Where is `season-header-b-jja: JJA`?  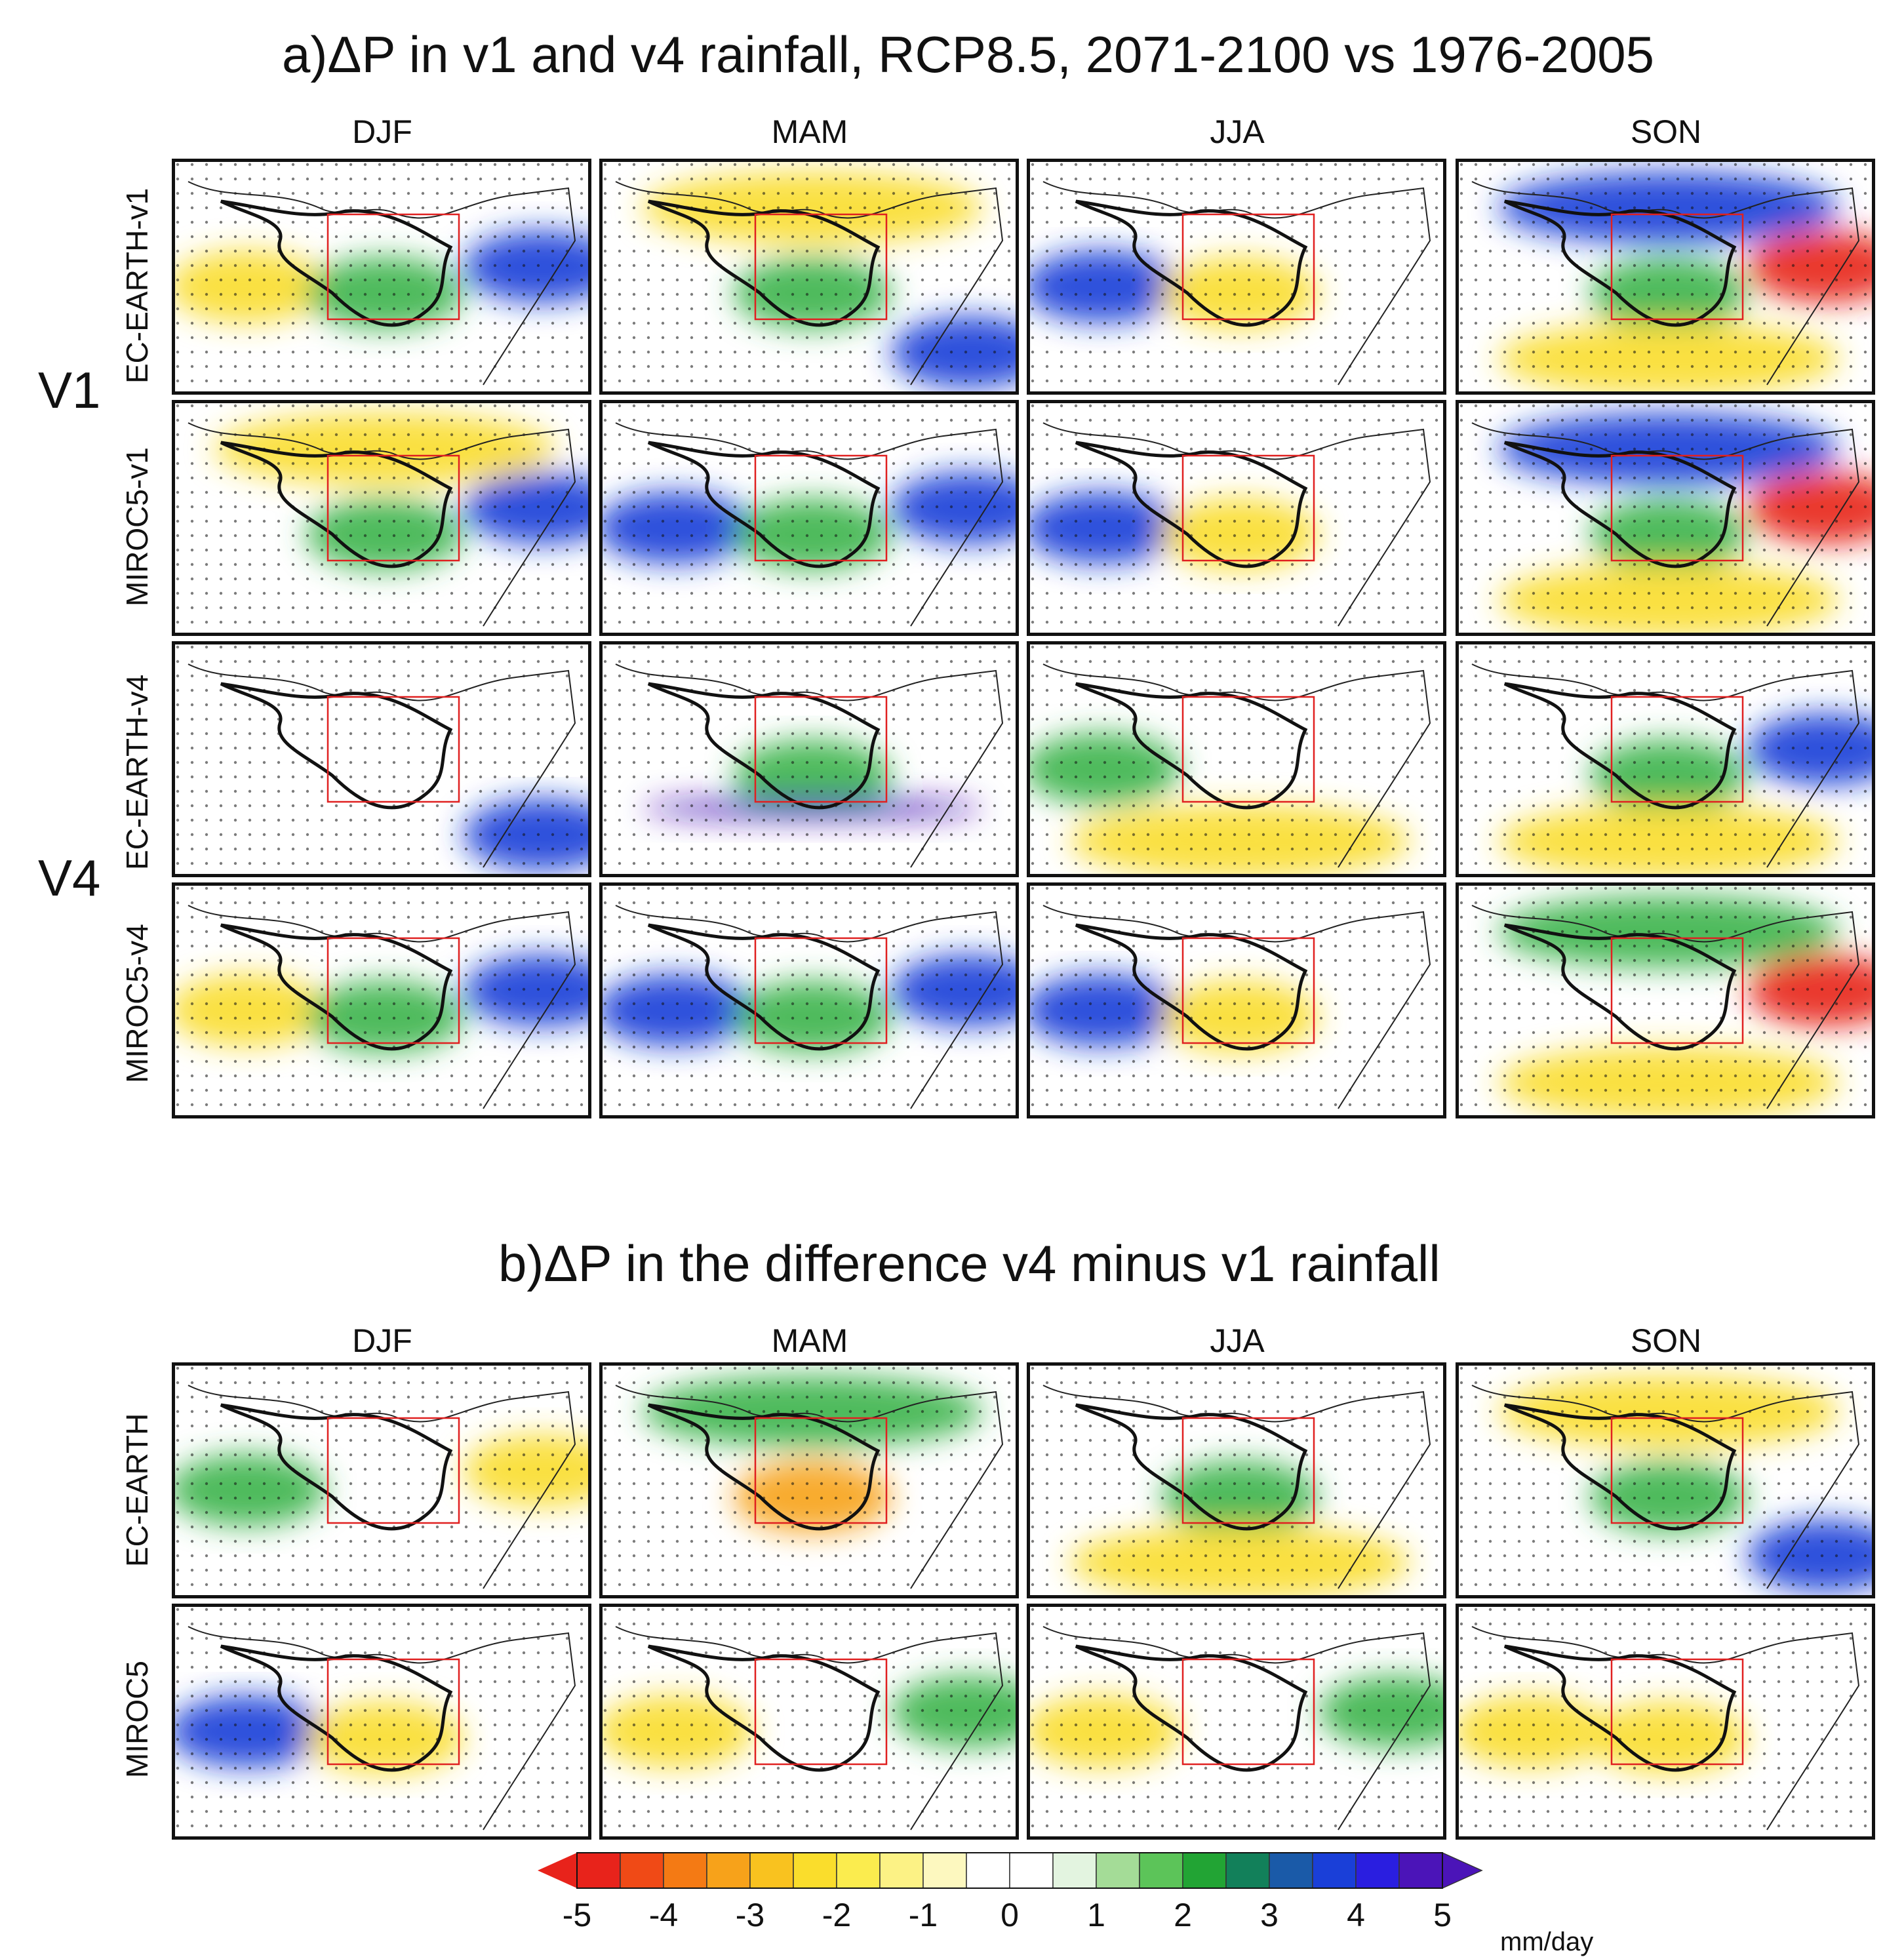 season-header-b-jja: JJA is located at coordinates (1237, 1340).